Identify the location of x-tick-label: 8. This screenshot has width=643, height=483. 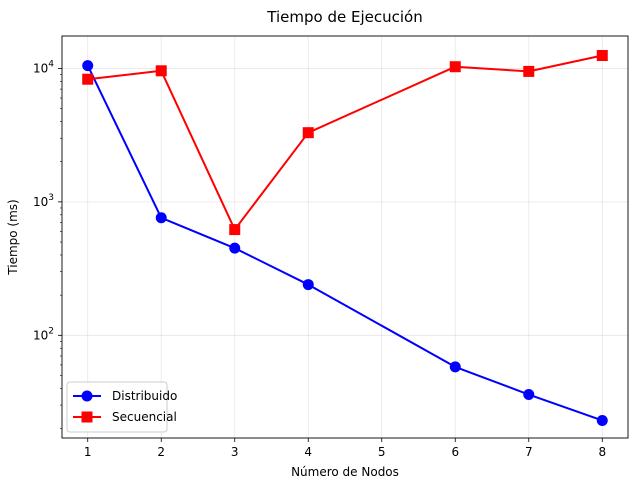
(602, 452).